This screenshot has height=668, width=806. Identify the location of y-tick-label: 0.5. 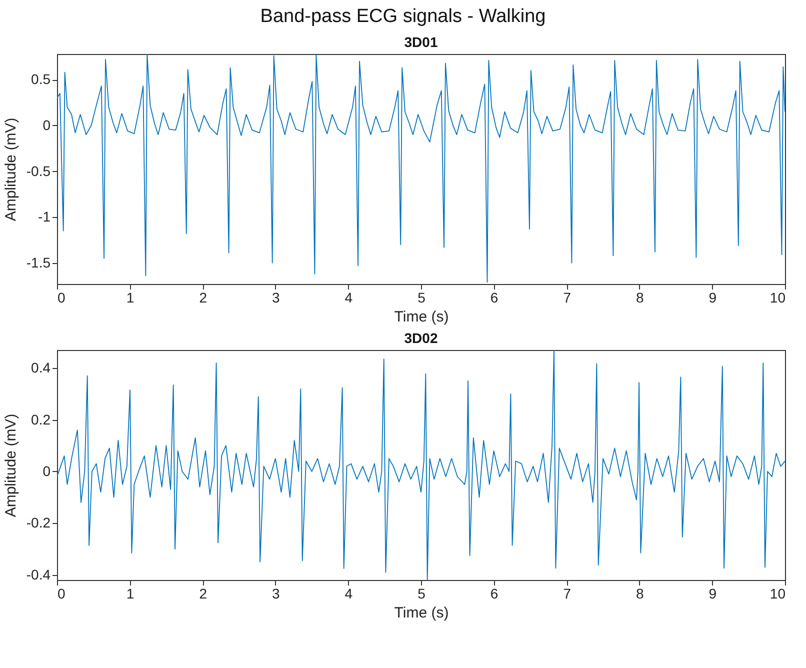
(41, 79).